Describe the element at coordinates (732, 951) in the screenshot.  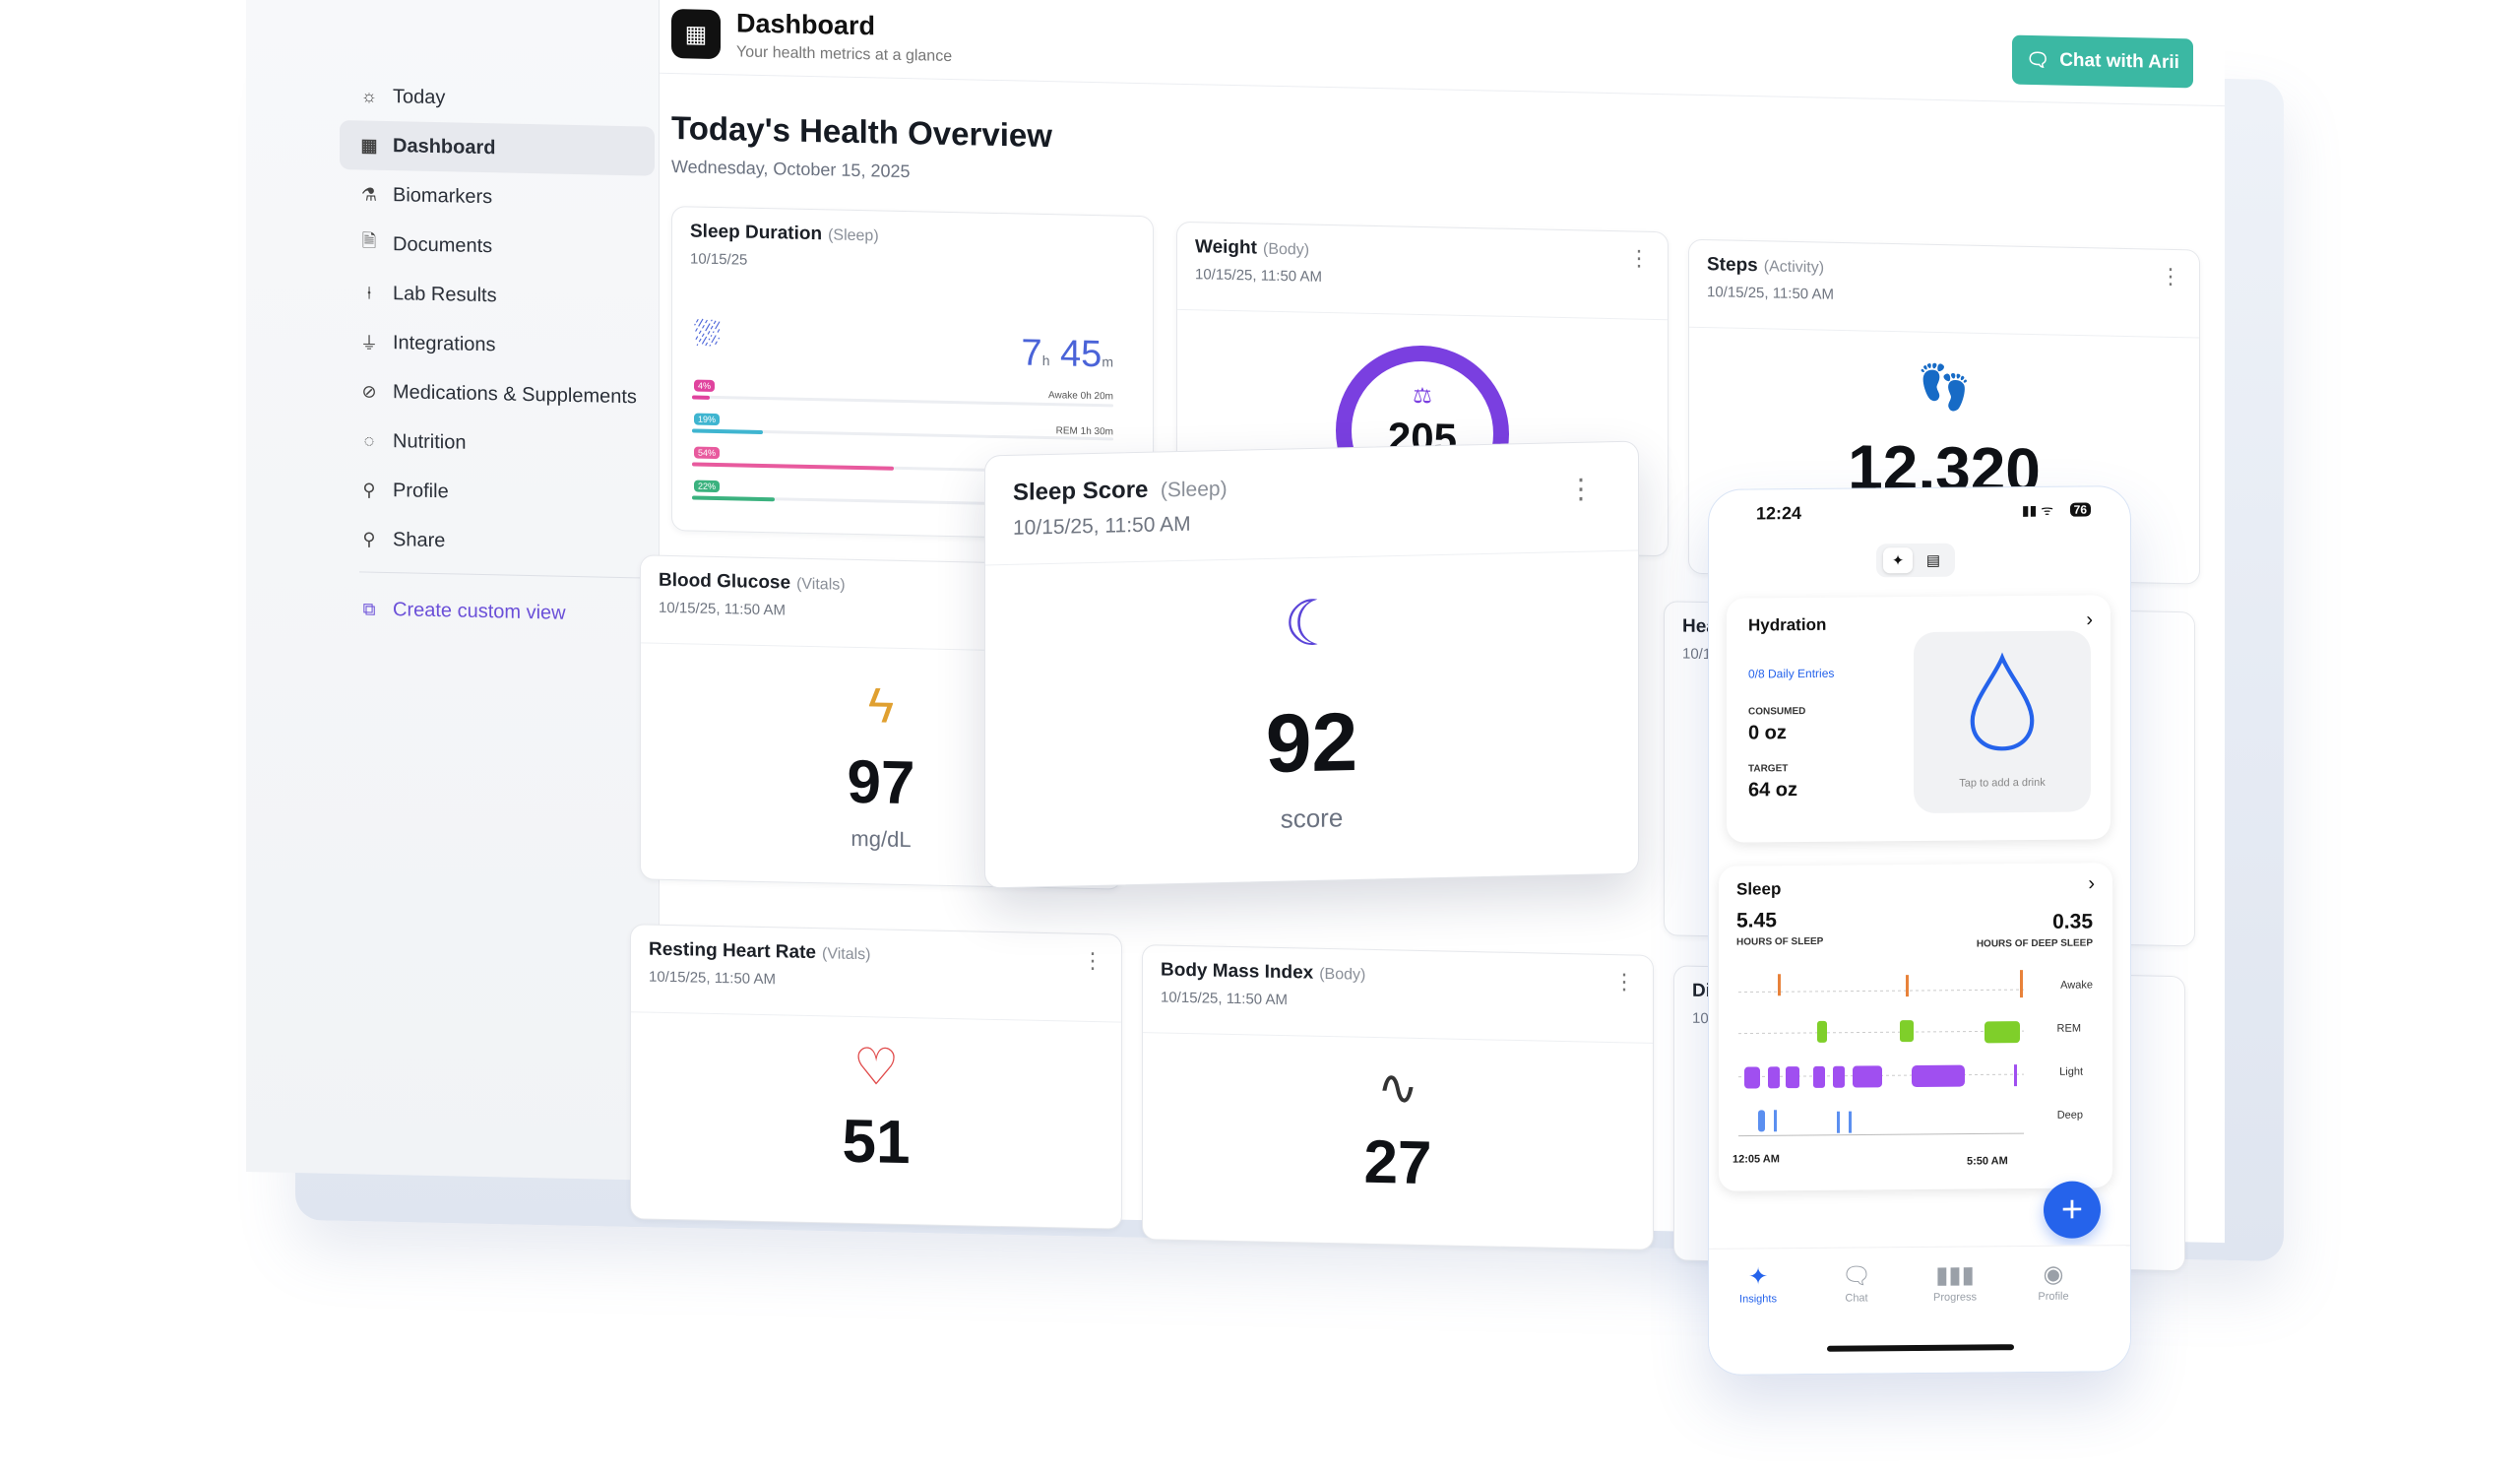
I see `card-title: Resting Heart Rate` at that location.